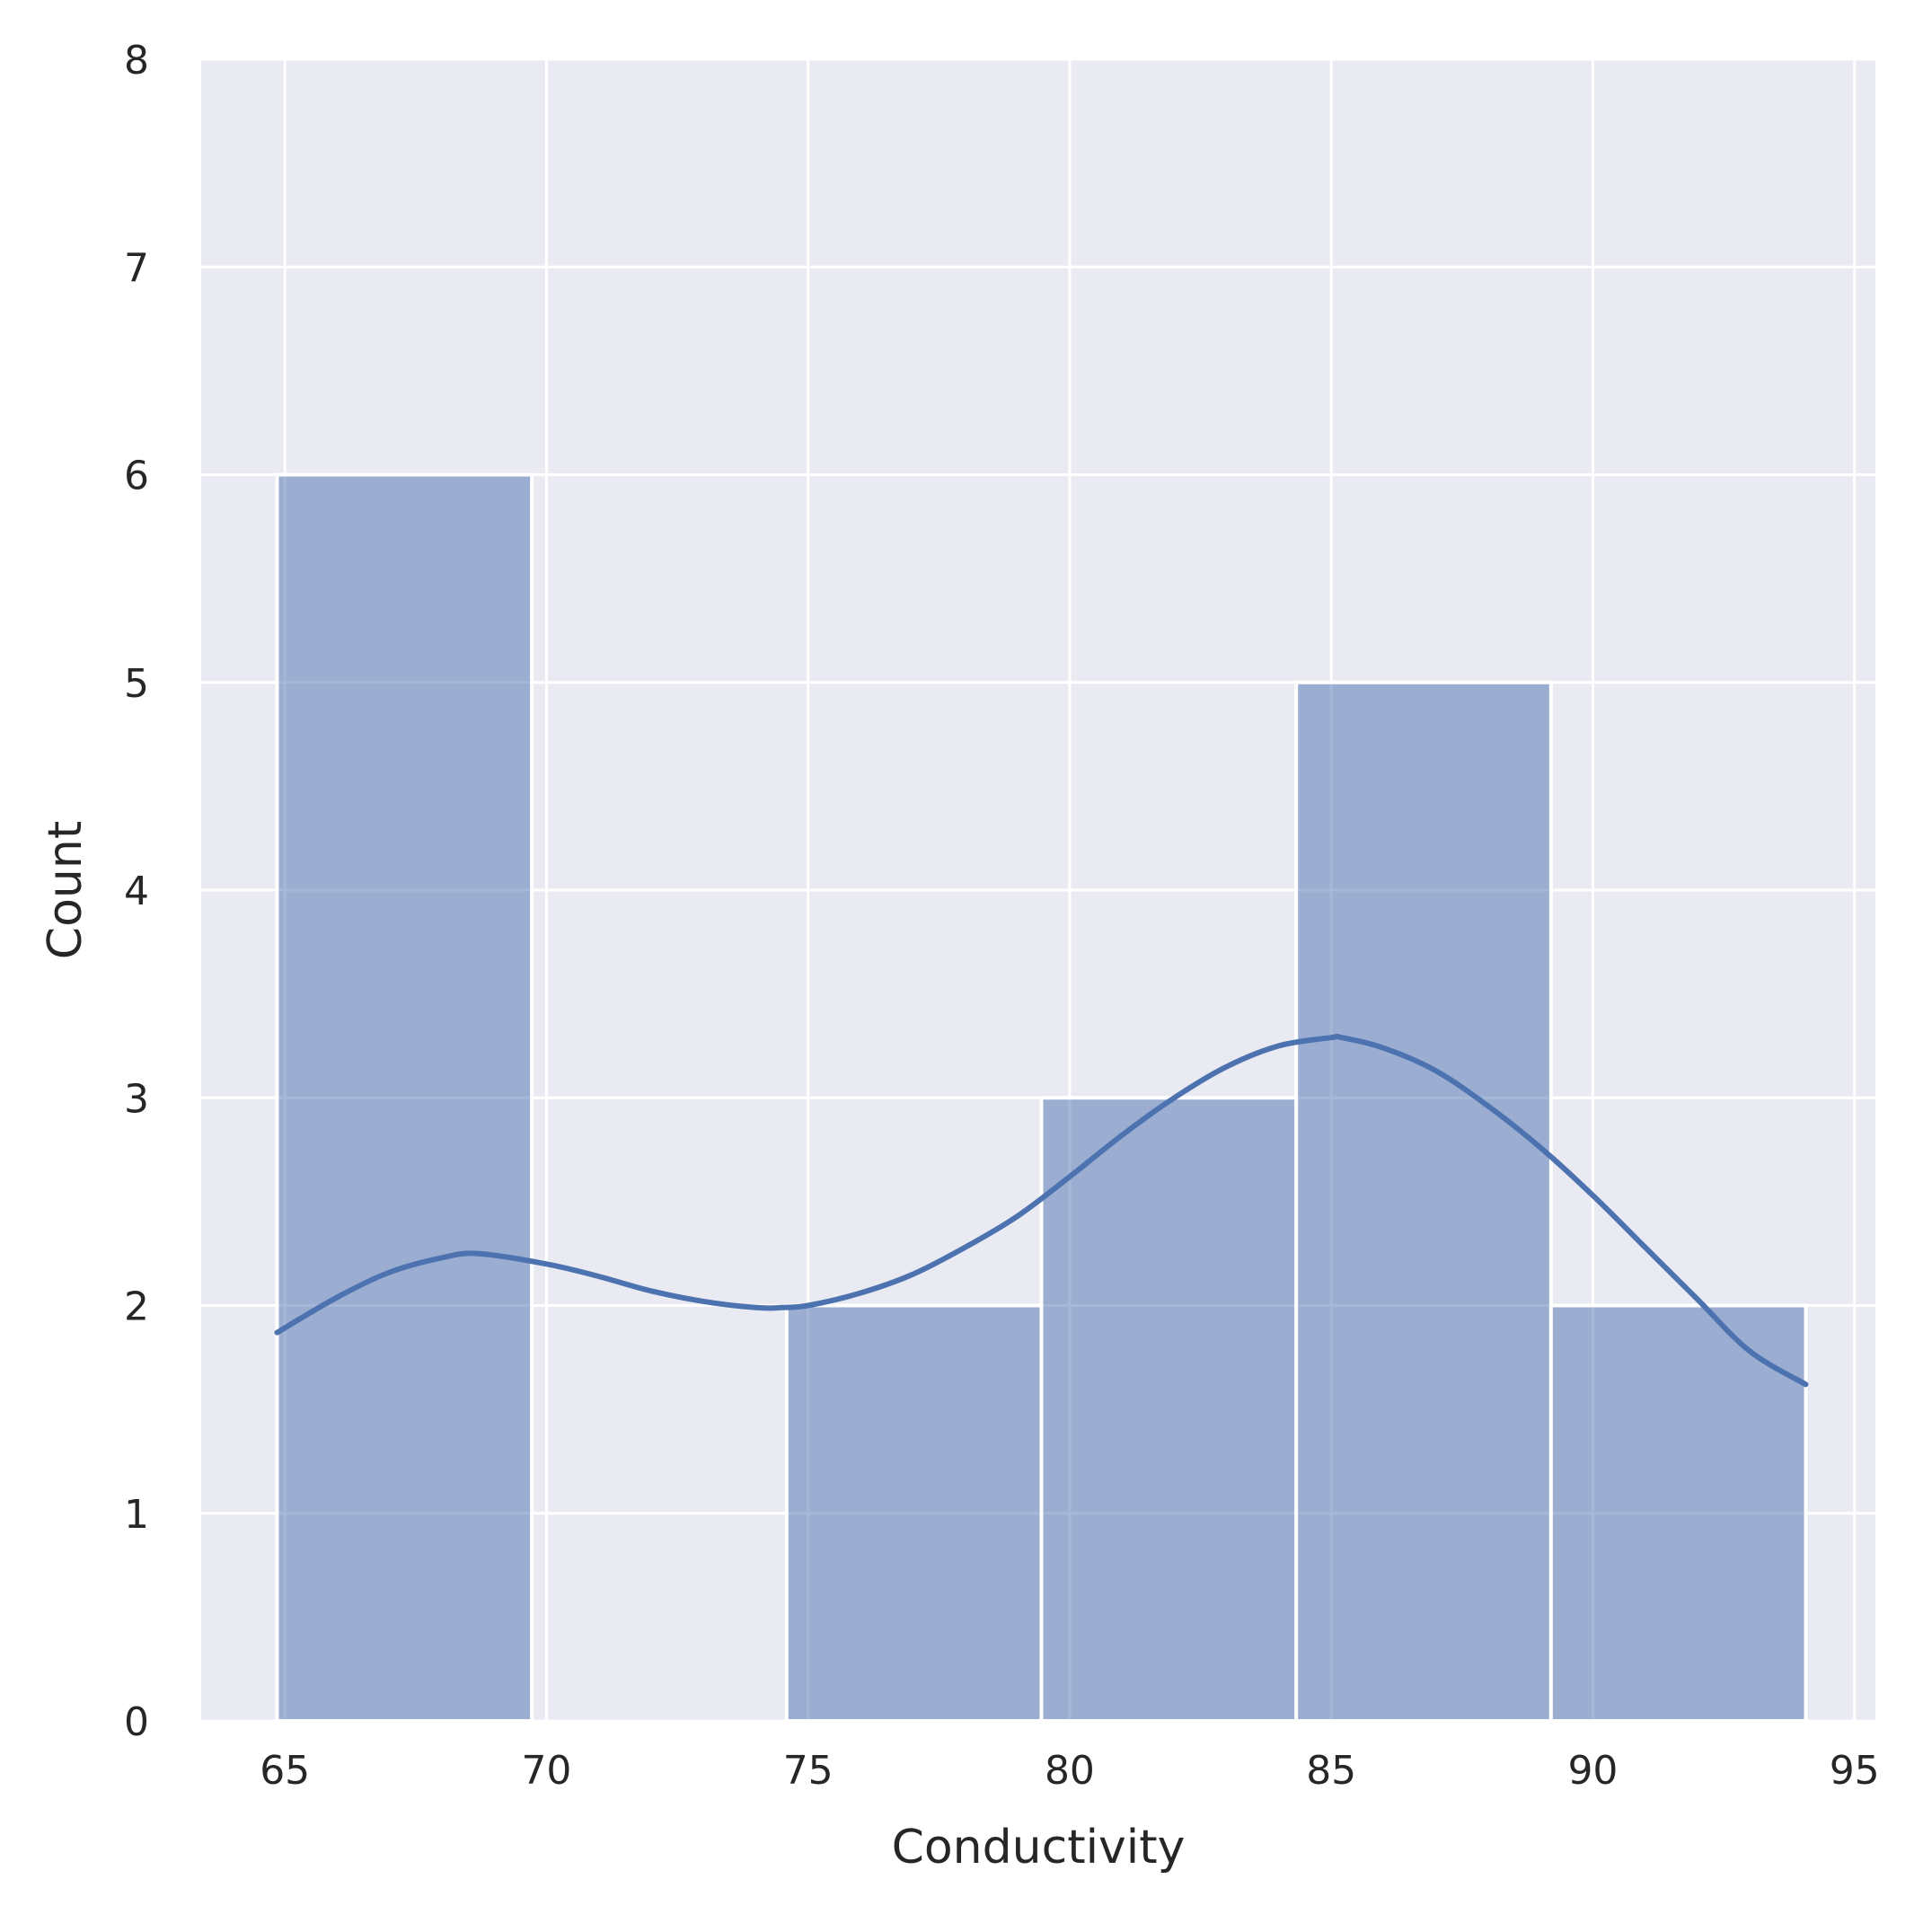 Image resolution: width=1923 pixels, height=1932 pixels. What do you see at coordinates (136, 684) in the screenshot?
I see `y-tick-label: 5` at bounding box center [136, 684].